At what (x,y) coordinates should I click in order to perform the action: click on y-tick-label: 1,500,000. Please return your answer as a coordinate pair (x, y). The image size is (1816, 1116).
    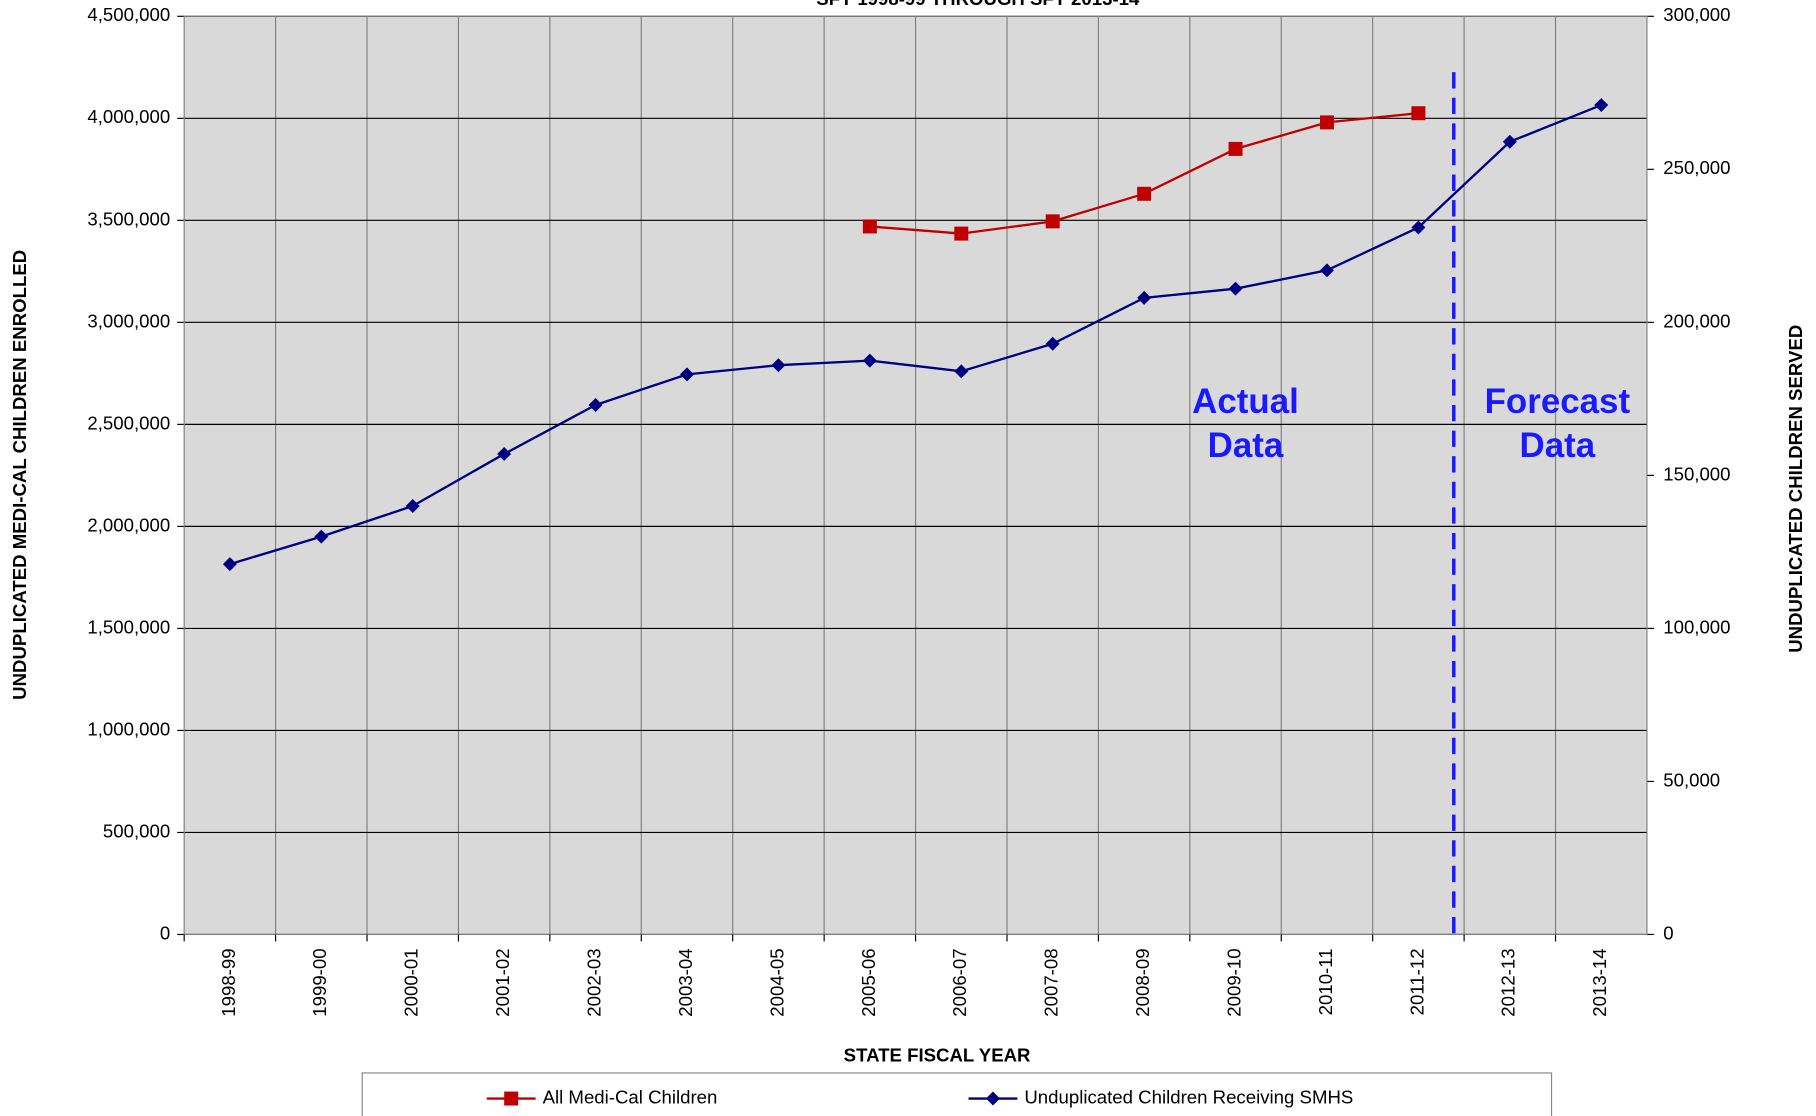
    Looking at the image, I should click on (128, 626).